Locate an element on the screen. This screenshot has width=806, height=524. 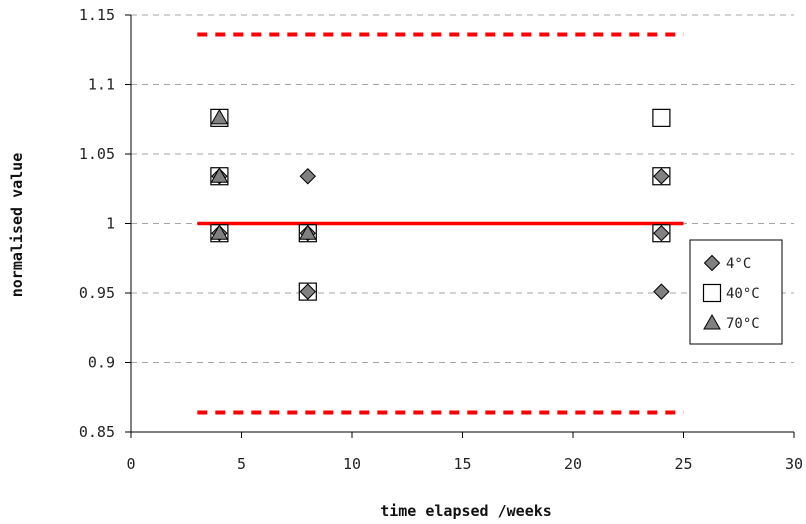
legend-label: 4°C is located at coordinates (738, 264).